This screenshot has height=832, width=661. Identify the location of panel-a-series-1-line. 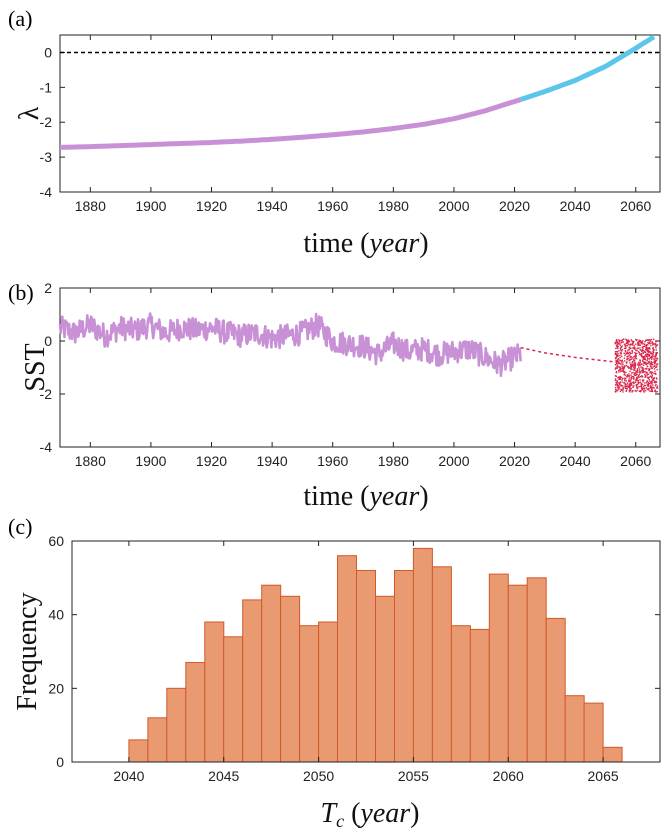
(587, 68).